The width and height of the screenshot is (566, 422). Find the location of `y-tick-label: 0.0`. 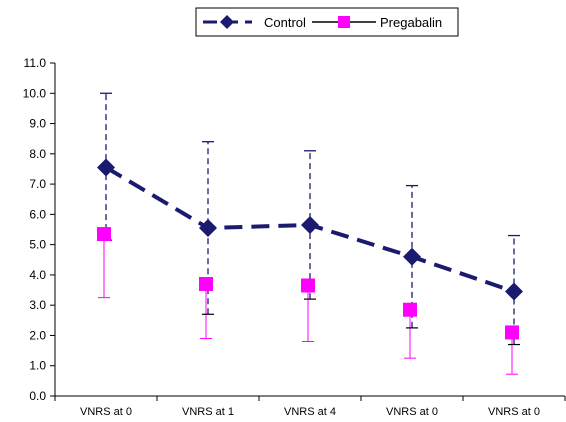

y-tick-label: 0.0 is located at coordinates (37, 396).